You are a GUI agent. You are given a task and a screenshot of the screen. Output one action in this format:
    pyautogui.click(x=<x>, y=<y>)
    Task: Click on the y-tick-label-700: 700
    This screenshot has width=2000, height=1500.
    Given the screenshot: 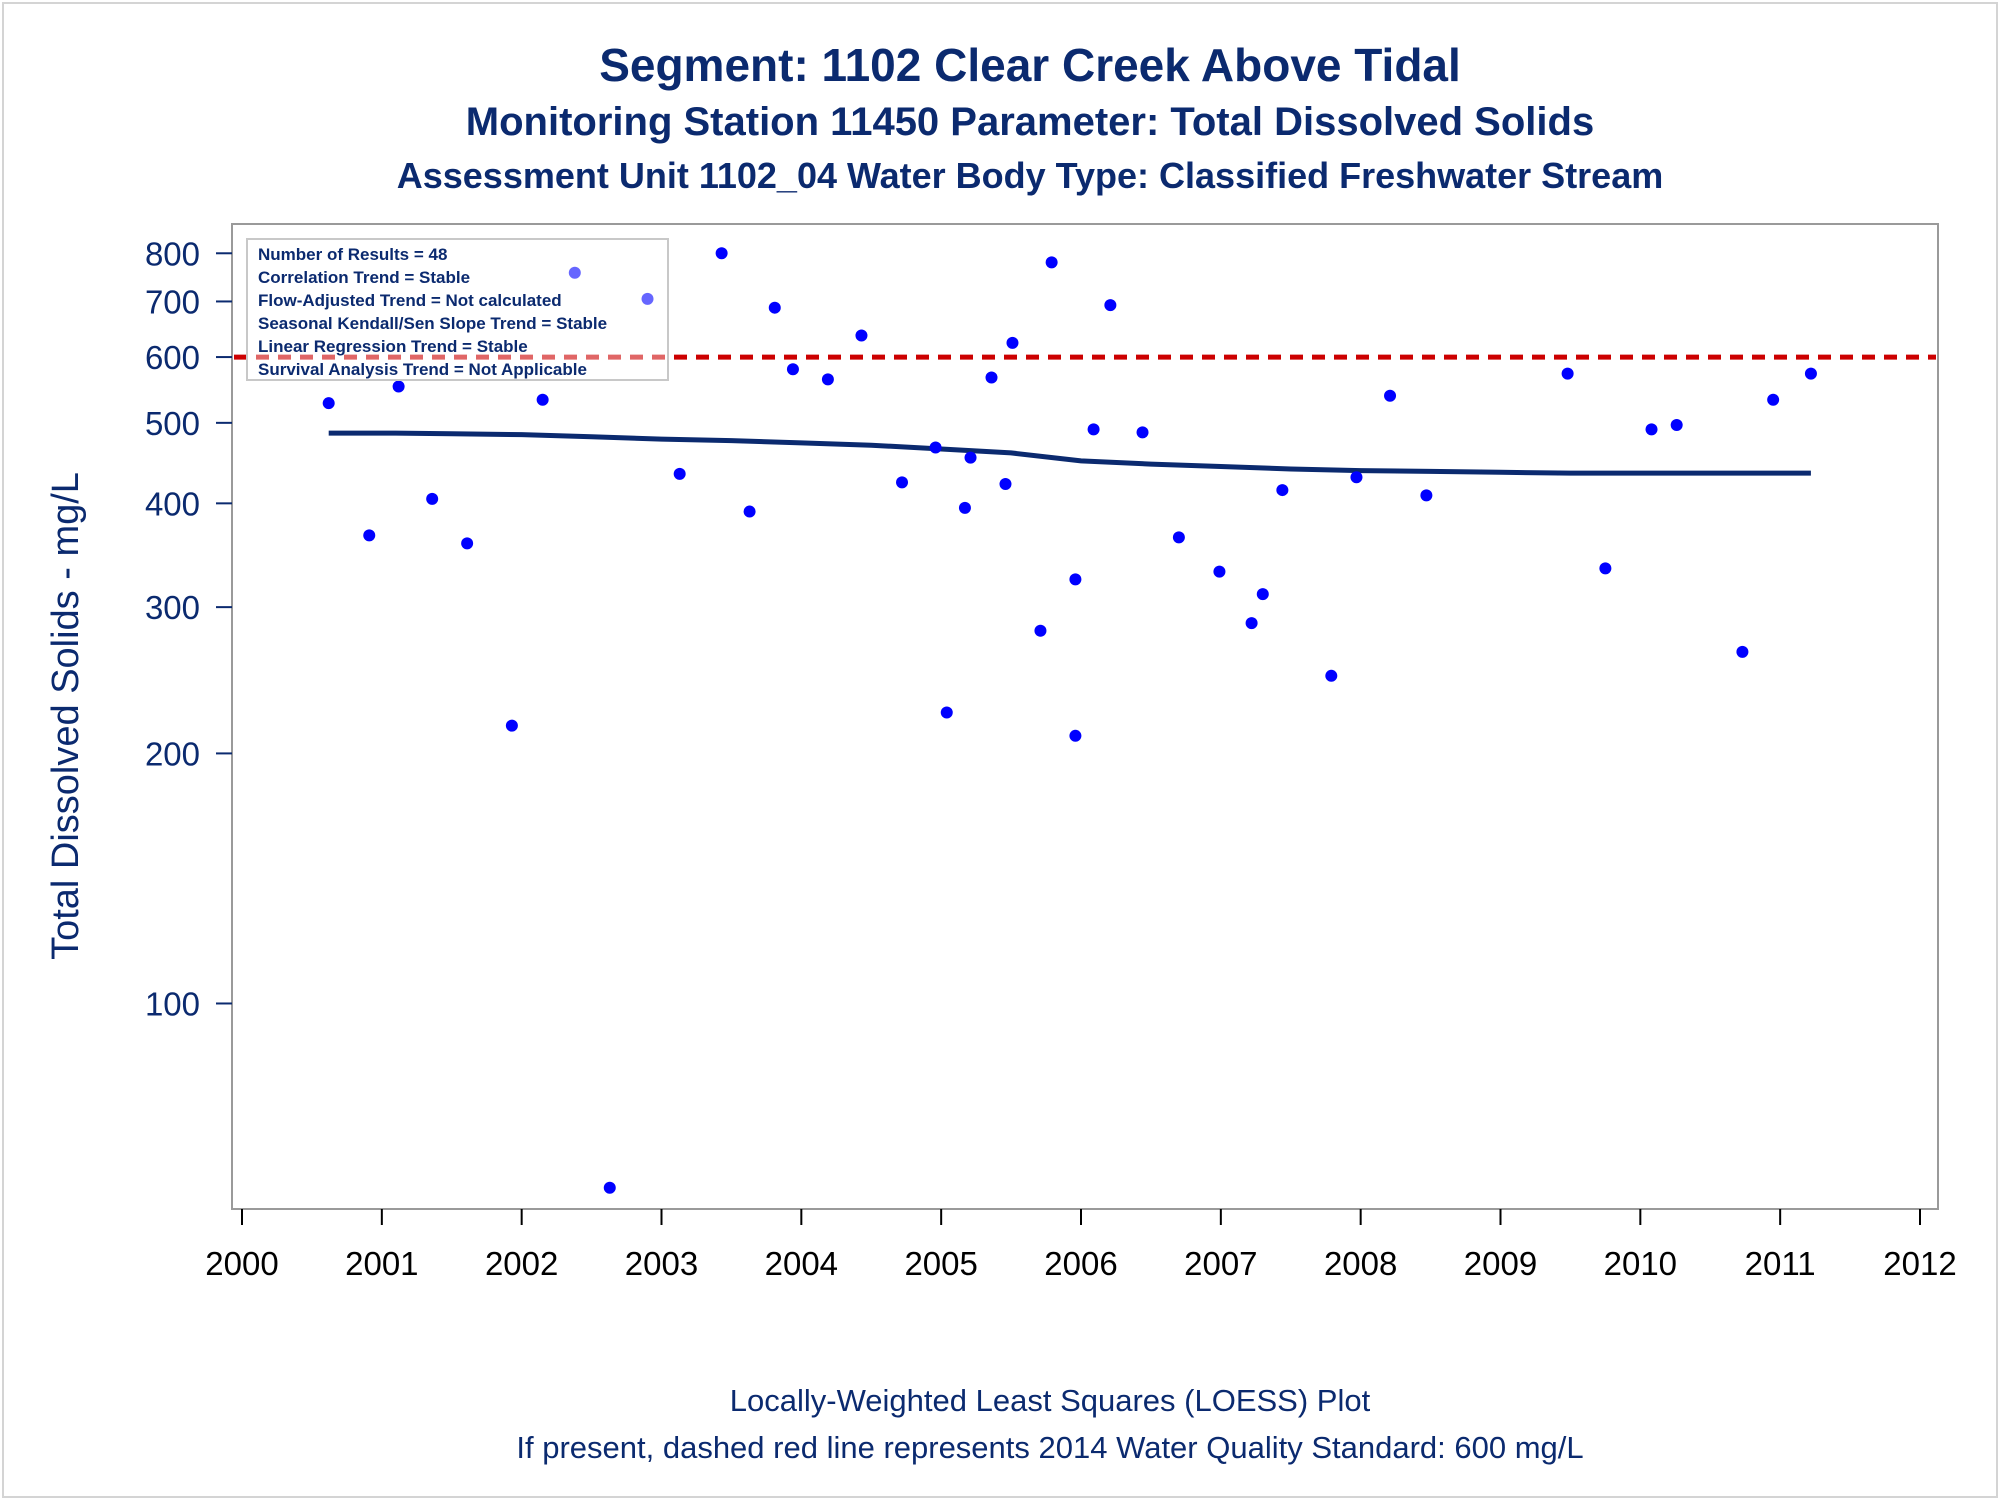 What is the action you would take?
    pyautogui.click(x=172, y=301)
    